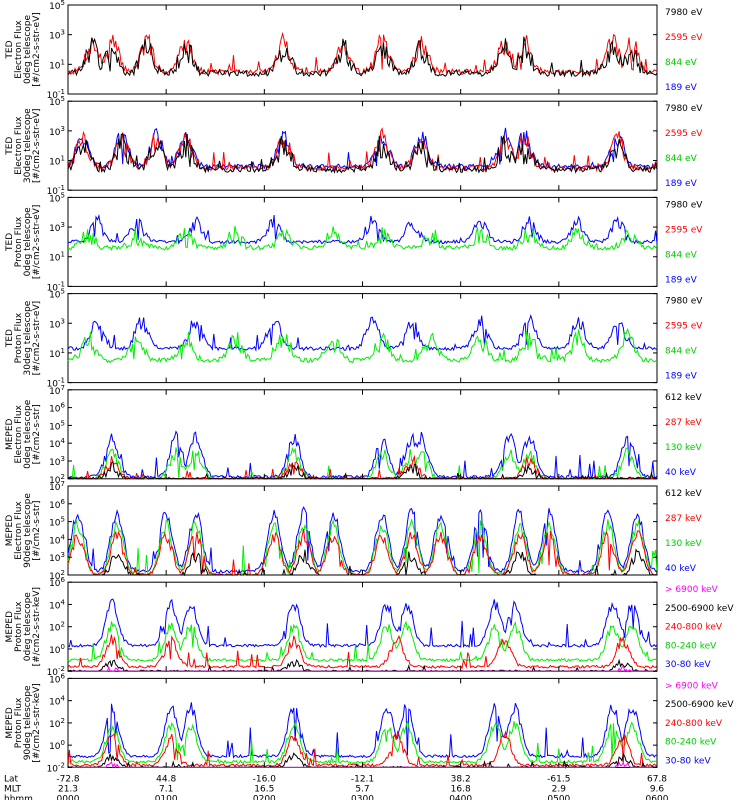 Image resolution: width=750 pixels, height=800 pixels. What do you see at coordinates (37, 722) in the screenshot?
I see `y-axis-label-line: [#/cm2-s-str-keV]` at bounding box center [37, 722].